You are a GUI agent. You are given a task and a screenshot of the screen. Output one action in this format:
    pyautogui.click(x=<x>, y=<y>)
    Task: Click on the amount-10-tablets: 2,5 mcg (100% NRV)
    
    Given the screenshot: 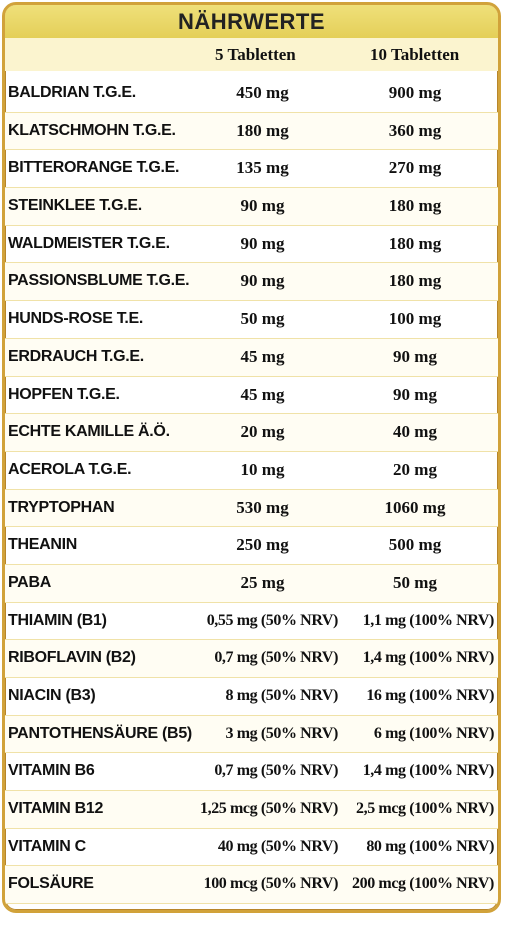 What is the action you would take?
    pyautogui.click(x=425, y=809)
    